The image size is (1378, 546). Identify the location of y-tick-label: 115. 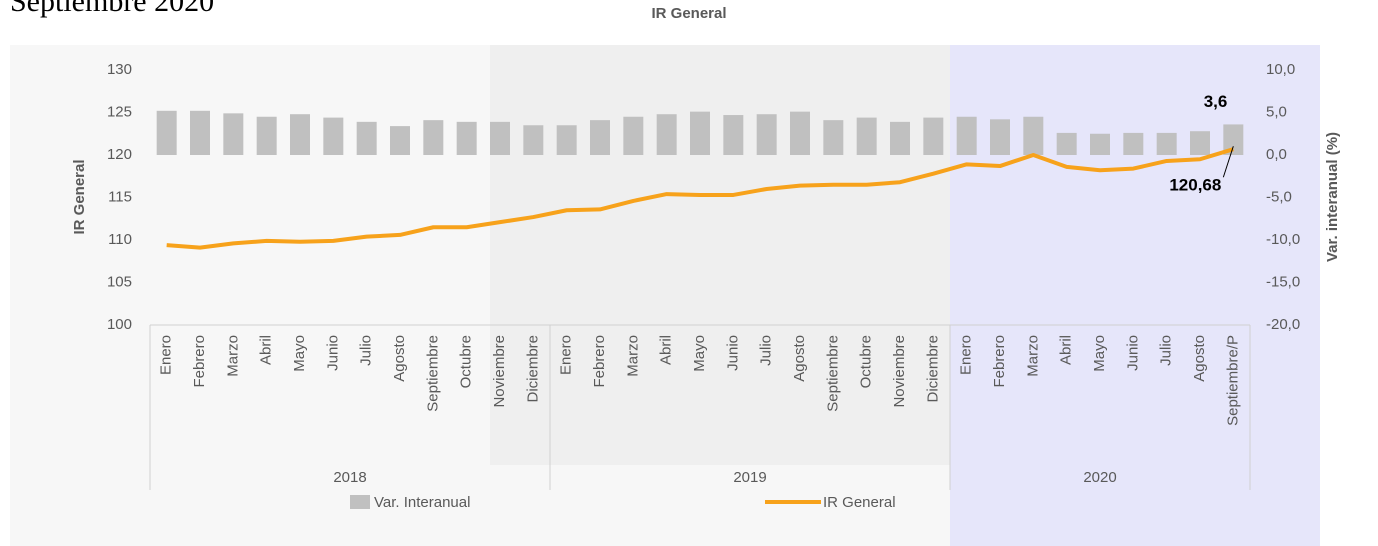
(120, 196).